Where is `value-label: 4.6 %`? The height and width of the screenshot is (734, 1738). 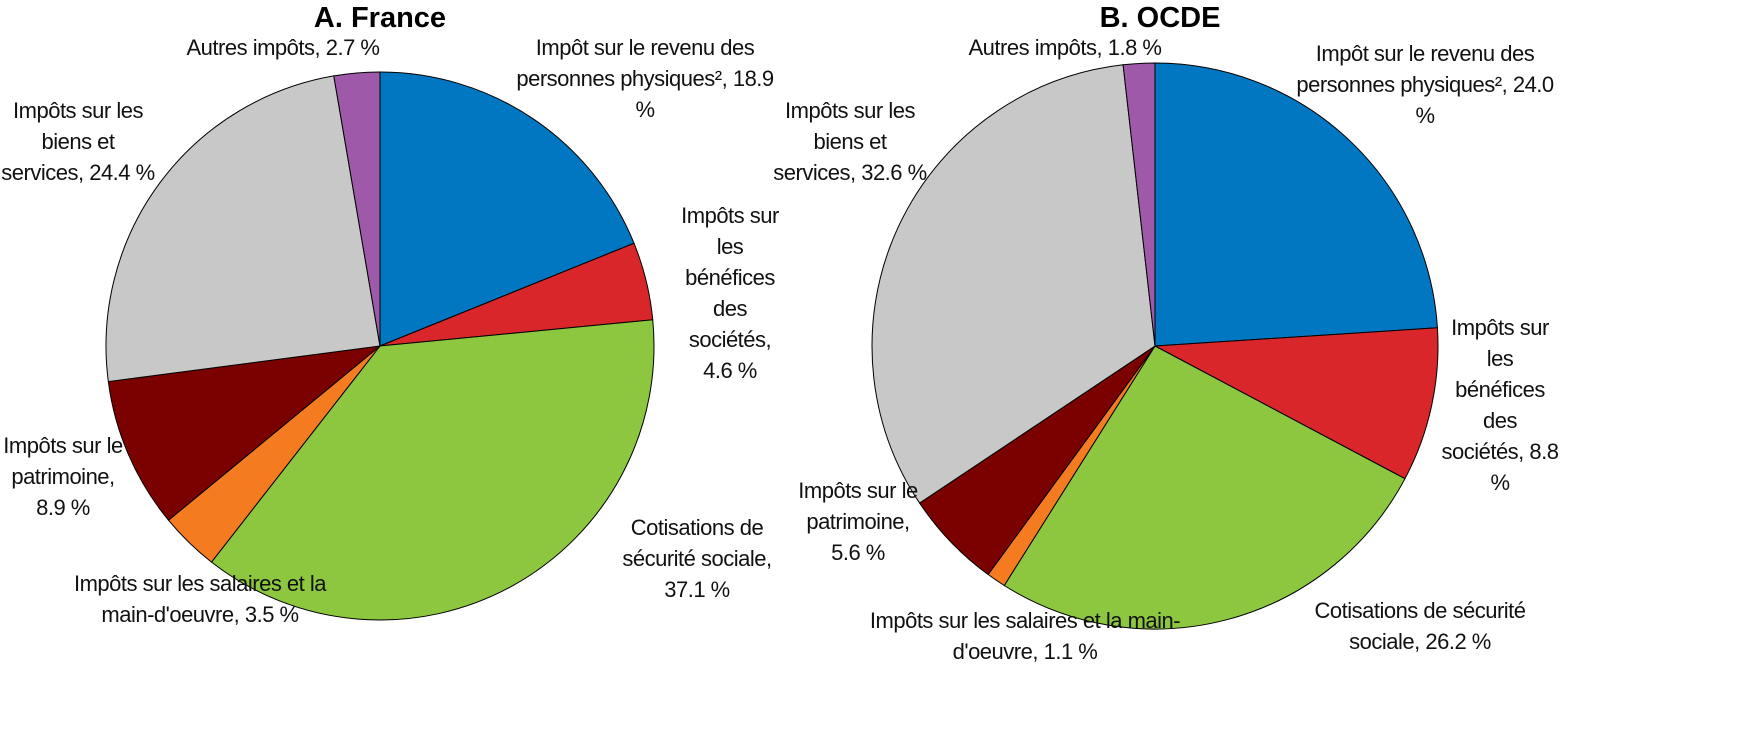
value-label: 4.6 % is located at coordinates (730, 370).